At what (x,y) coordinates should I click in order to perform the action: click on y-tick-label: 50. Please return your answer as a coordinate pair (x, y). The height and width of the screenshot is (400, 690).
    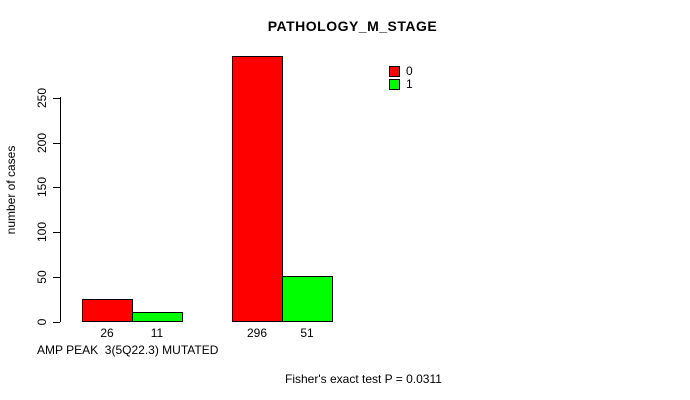
    Looking at the image, I should click on (42, 277).